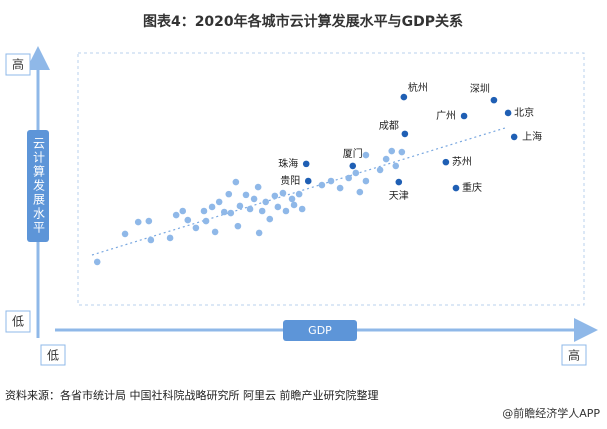  I want to click on y-axis-label: 云计算发展水平, so click(39, 186).